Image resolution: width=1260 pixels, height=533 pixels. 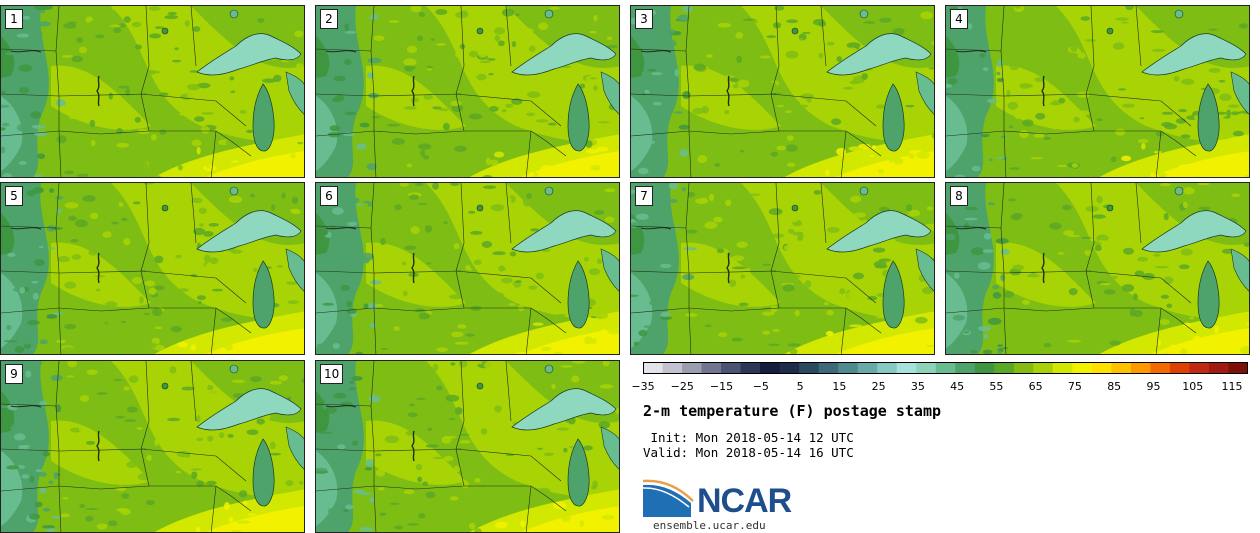 What do you see at coordinates (959, 19) in the screenshot?
I see `member-number-label: 4` at bounding box center [959, 19].